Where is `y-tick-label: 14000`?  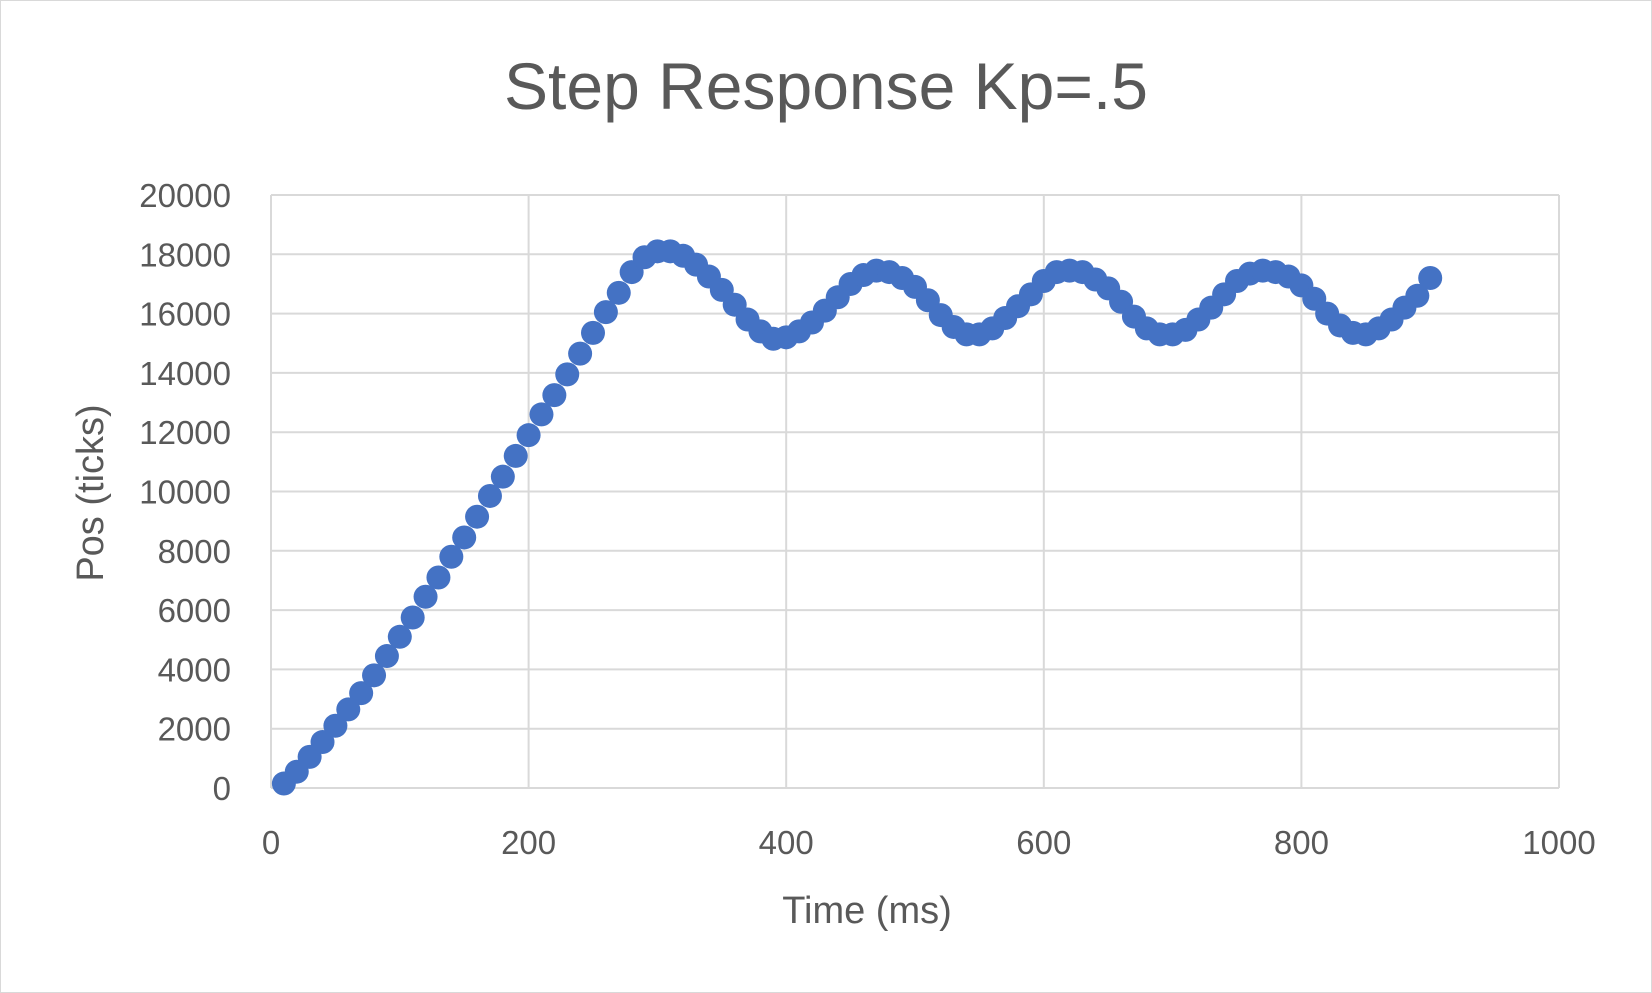
y-tick-label: 14000 is located at coordinates (185, 373).